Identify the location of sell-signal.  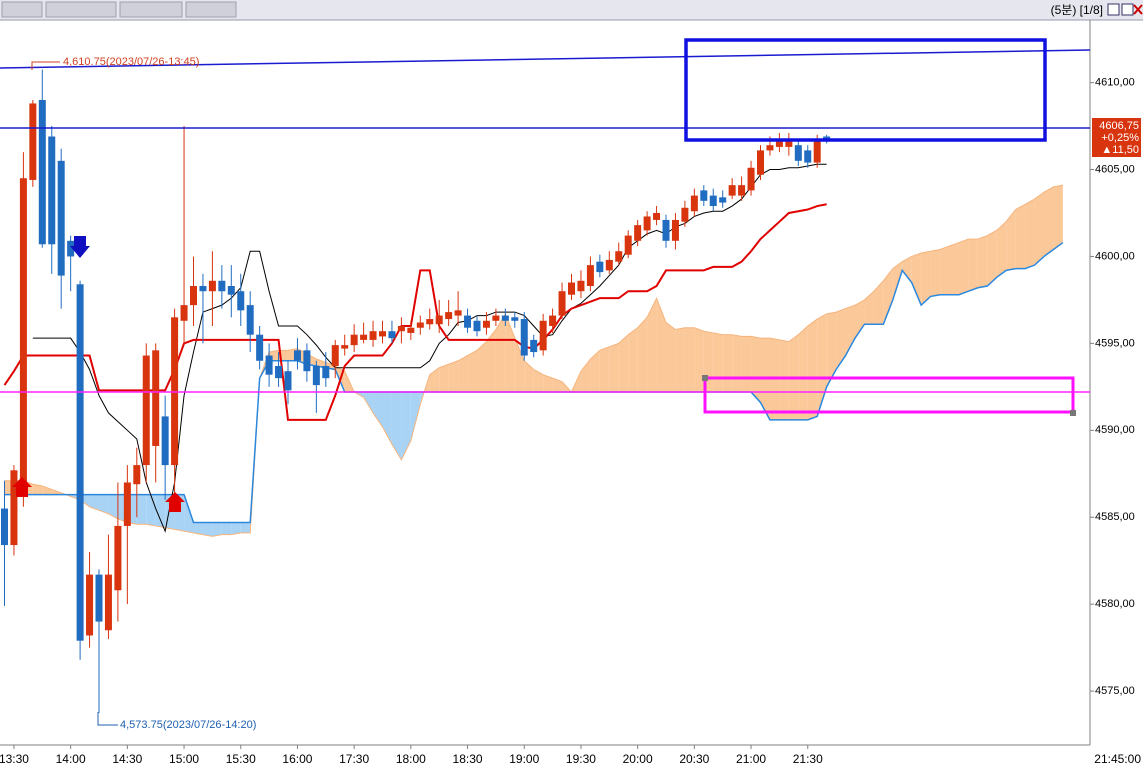
(80, 247).